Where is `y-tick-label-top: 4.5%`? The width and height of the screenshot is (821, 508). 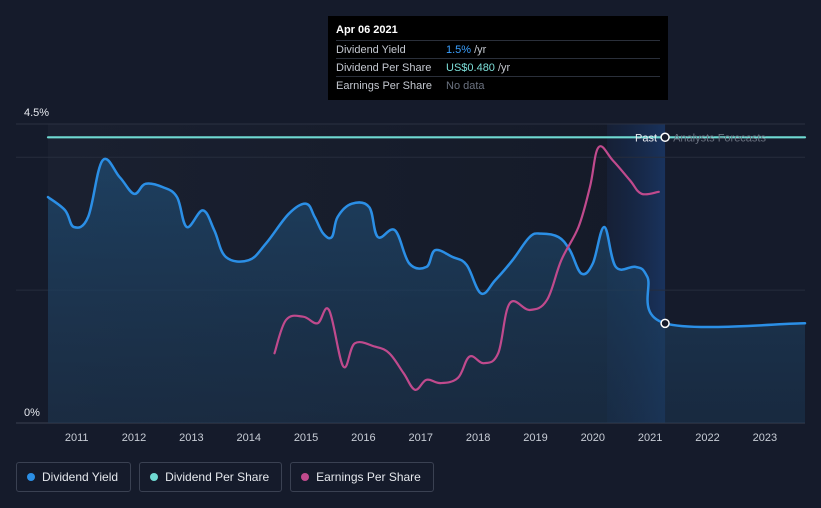
y-tick-label-top: 4.5% is located at coordinates (36, 113).